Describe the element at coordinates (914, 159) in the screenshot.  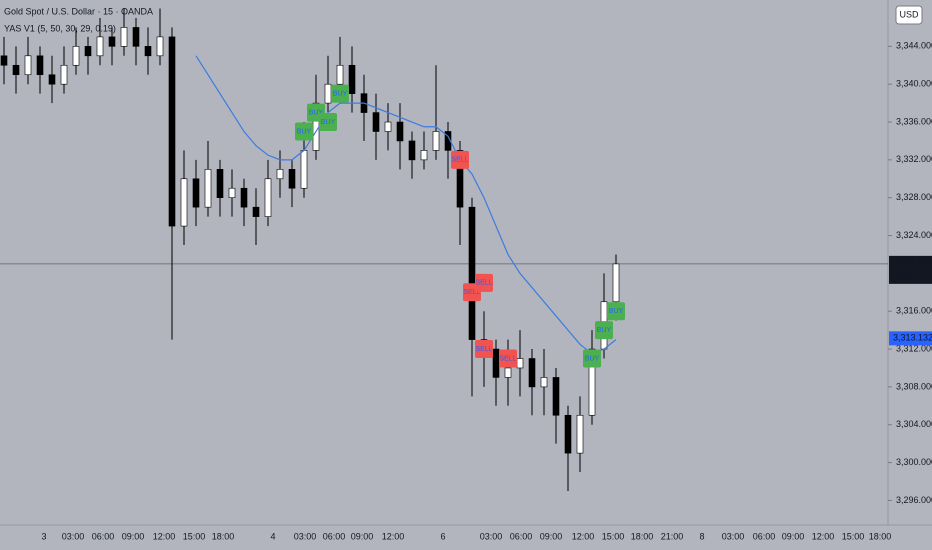
I see `y-tick-label: 3,332.000` at that location.